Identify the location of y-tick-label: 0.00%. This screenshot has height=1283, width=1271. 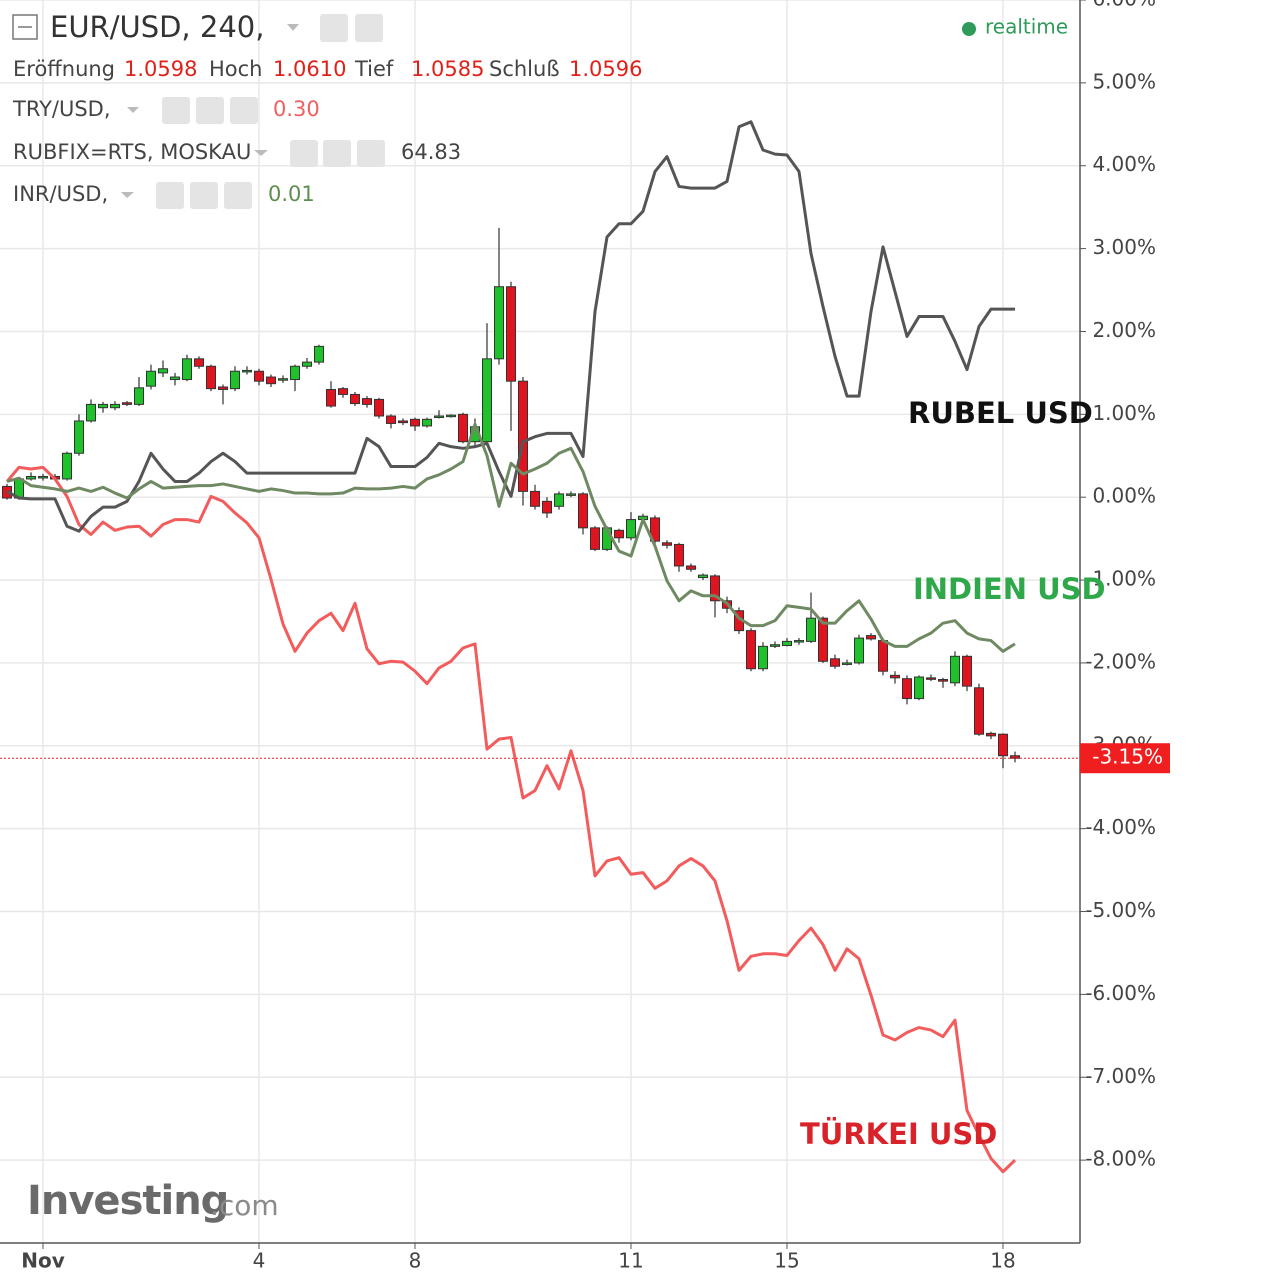
(1124, 496).